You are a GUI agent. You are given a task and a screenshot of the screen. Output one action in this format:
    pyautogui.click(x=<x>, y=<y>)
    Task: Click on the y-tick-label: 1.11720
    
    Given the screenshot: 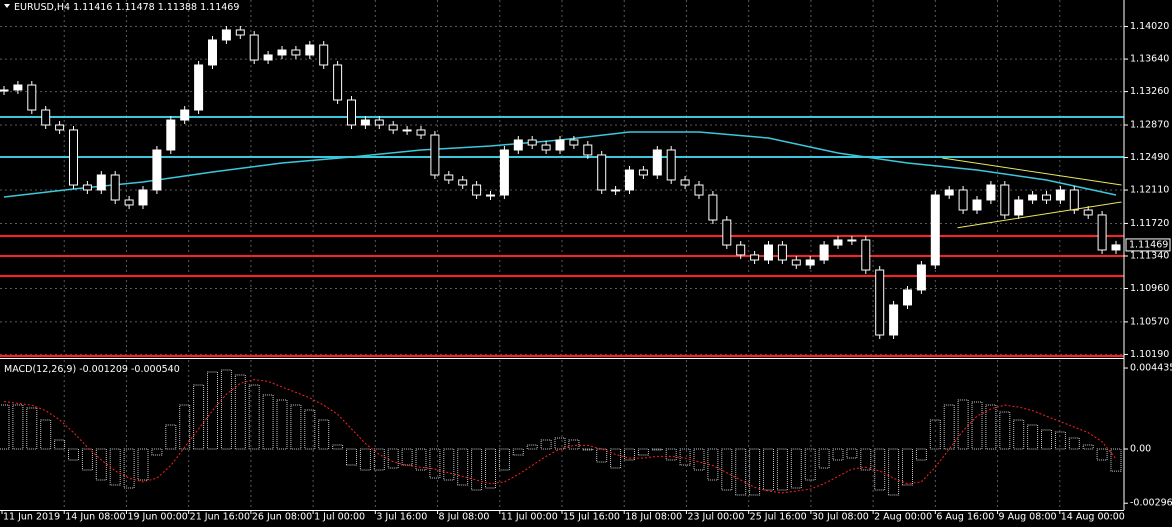 What is the action you would take?
    pyautogui.click(x=1149, y=223)
    